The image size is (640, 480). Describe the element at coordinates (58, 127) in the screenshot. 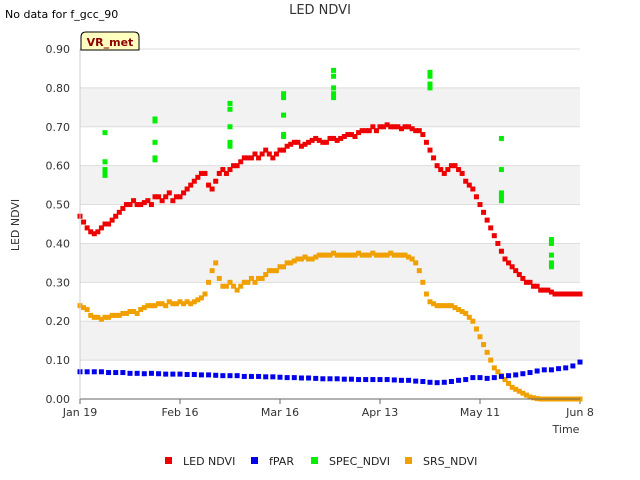

I see `y-tick-label: 0.70` at that location.